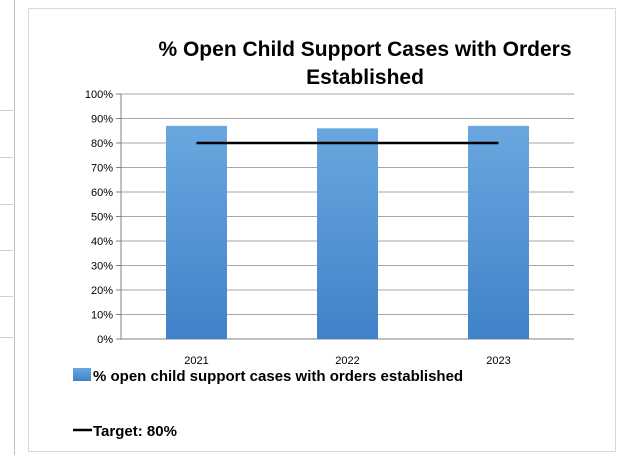 The width and height of the screenshot is (619, 455). Describe the element at coordinates (105, 340) in the screenshot. I see `y-tick-label: 0%` at that location.